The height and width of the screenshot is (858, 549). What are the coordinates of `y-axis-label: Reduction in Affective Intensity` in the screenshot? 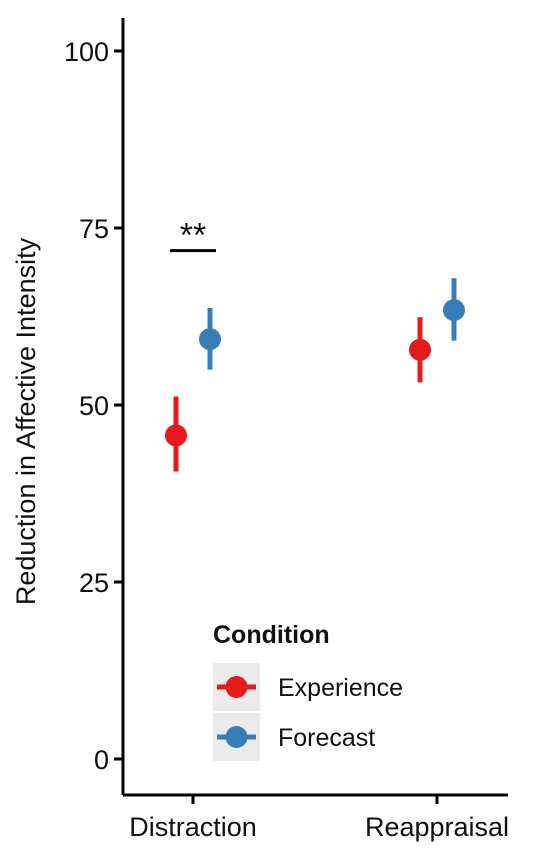 It's located at (26, 421).